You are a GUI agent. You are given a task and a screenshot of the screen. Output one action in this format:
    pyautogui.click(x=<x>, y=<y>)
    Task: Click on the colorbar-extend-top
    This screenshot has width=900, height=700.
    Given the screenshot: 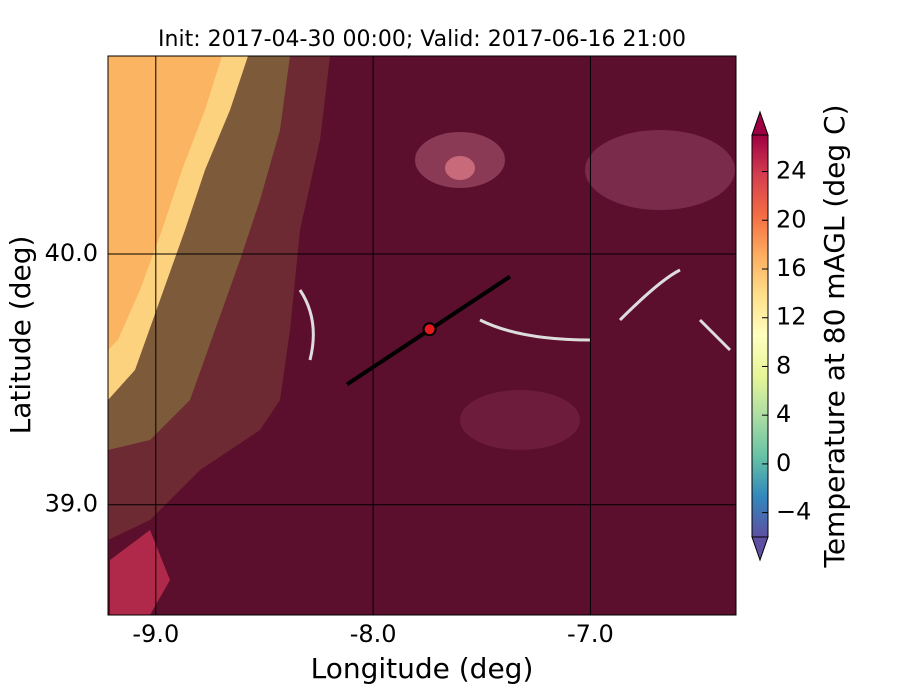 What is the action you would take?
    pyautogui.click(x=760, y=123)
    